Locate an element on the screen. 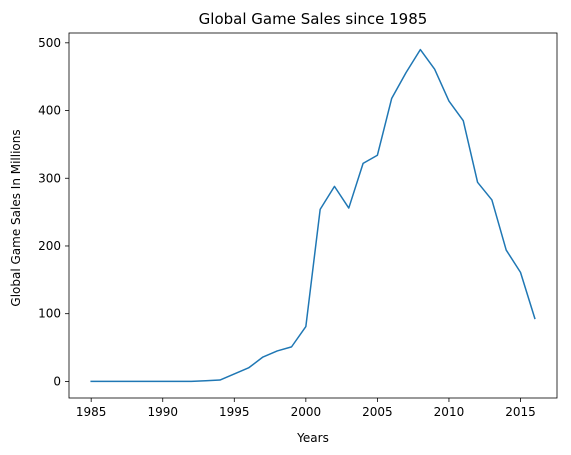  x-tick-label: 2010 is located at coordinates (449, 412).